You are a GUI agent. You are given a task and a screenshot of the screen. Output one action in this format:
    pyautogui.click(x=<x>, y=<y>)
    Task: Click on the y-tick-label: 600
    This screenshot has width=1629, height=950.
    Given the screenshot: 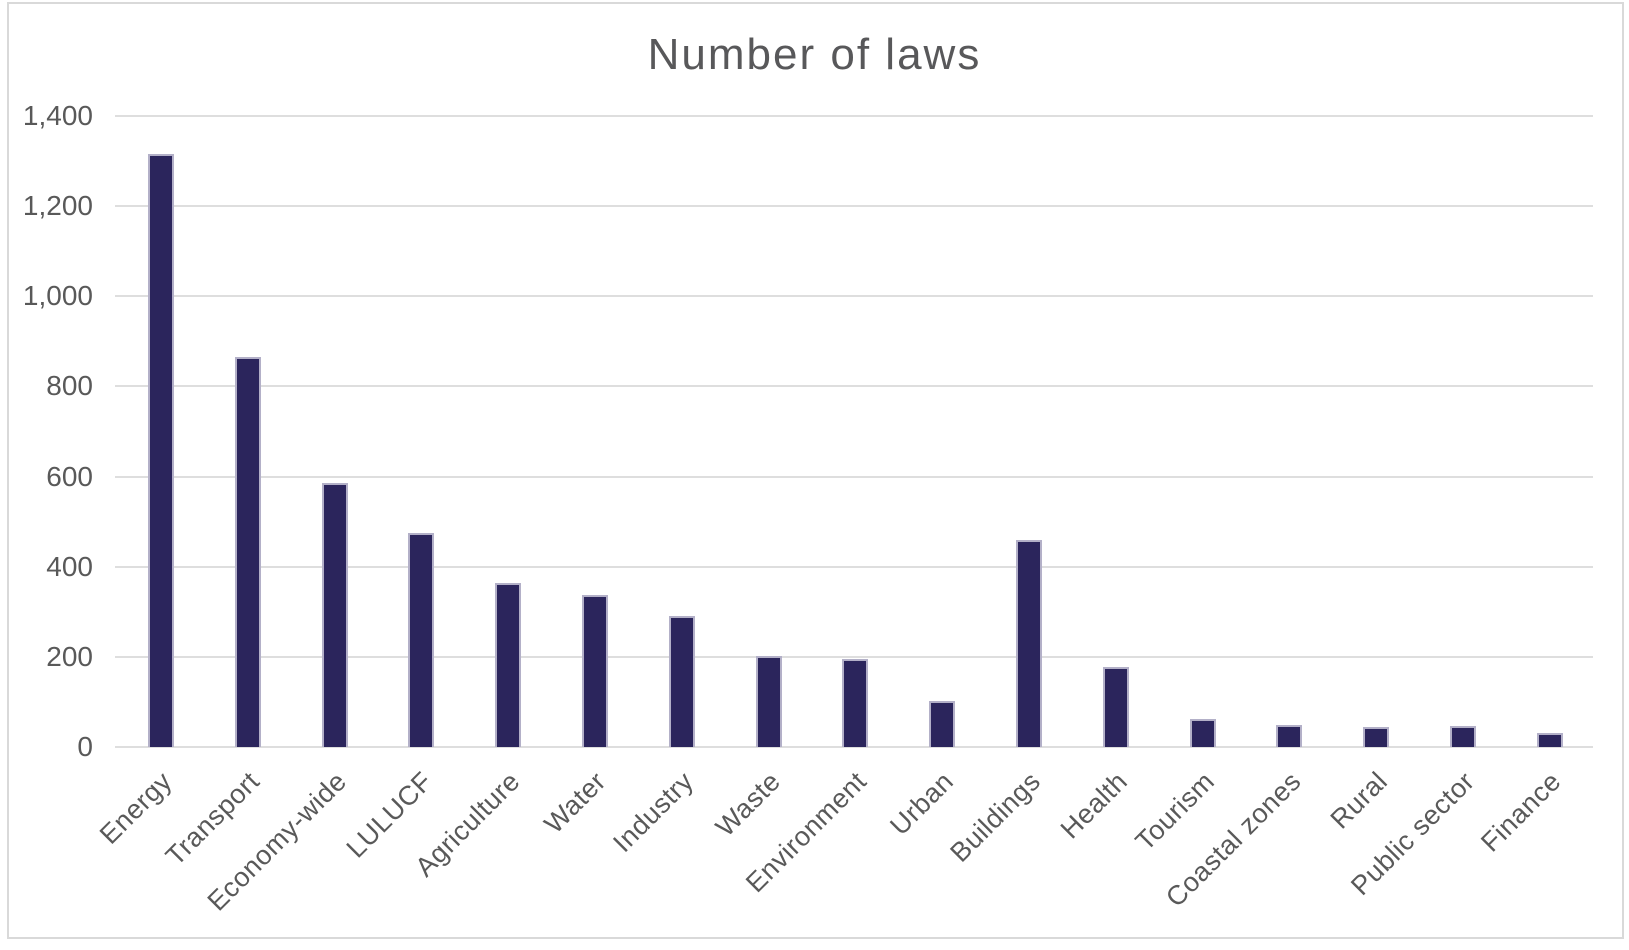 What is the action you would take?
    pyautogui.click(x=69, y=476)
    